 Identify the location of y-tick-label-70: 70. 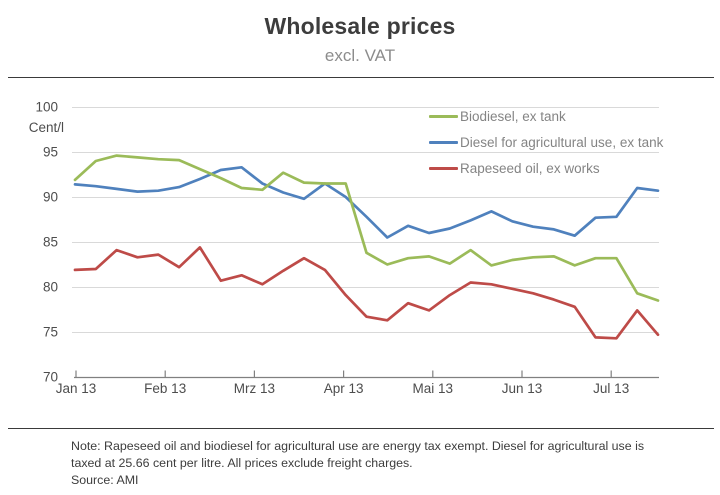
(50, 377).